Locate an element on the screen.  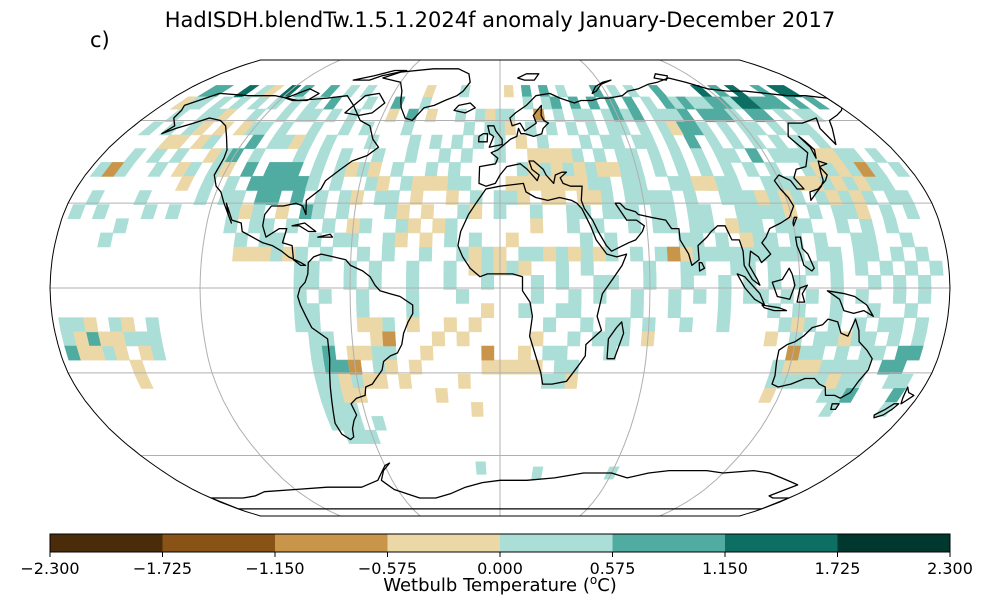
colorbar-tick-label: 2.300 is located at coordinates (950, 568).